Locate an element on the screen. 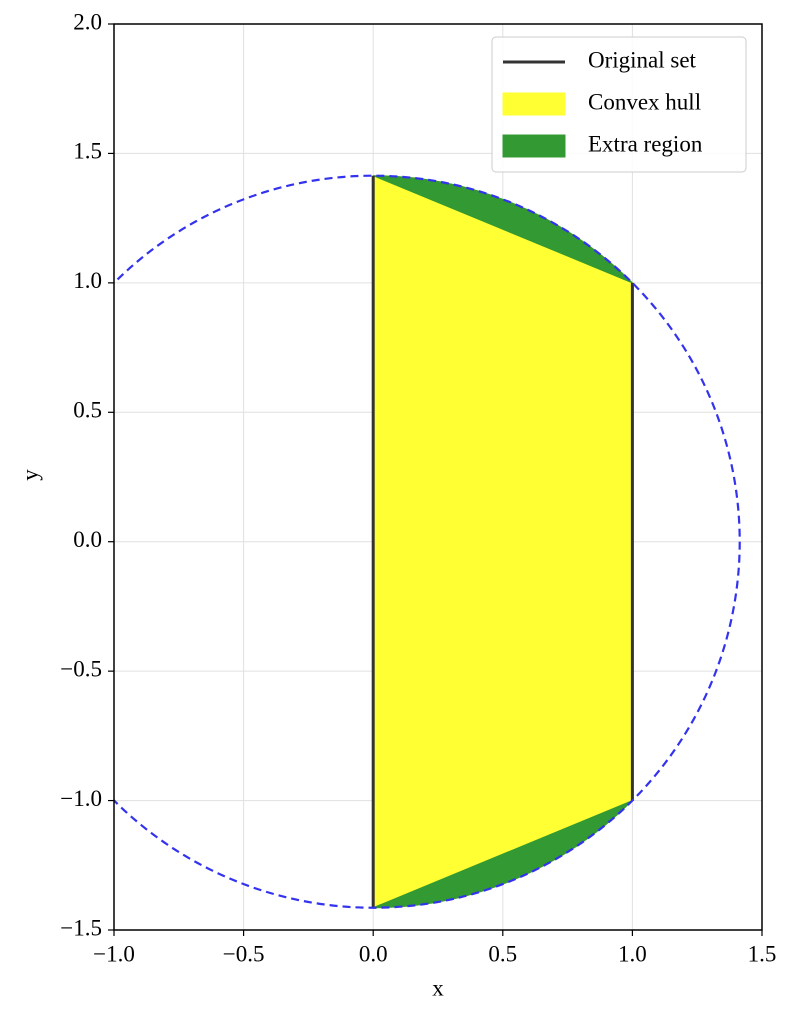 The image size is (793, 1017). x-tick-label: 1.0 is located at coordinates (632, 953).